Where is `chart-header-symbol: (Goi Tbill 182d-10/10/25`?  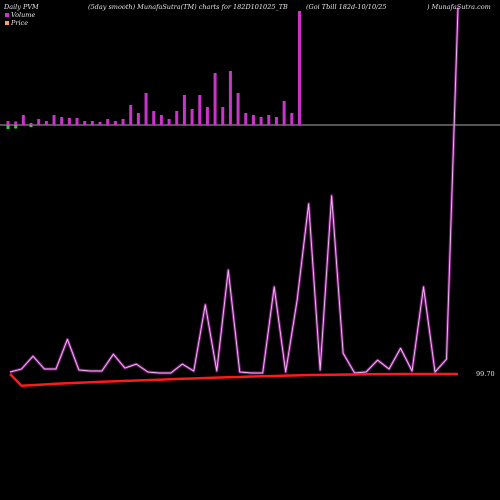 chart-header-symbol: (Goi Tbill 182d-10/10/25 is located at coordinates (346, 7).